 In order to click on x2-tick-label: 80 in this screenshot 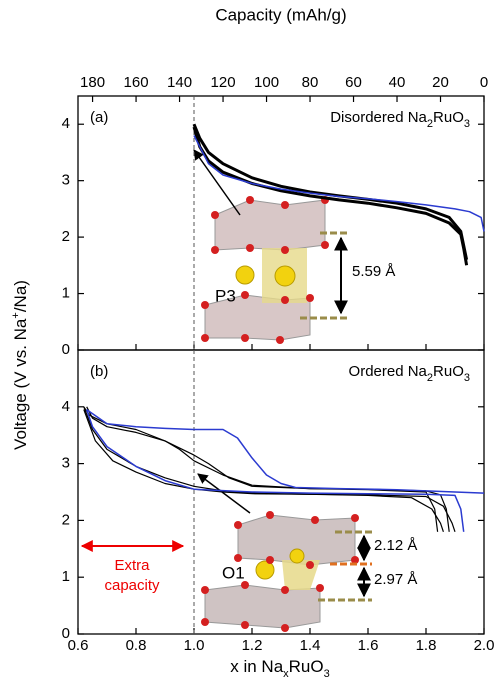, I will do `click(310, 82)`.